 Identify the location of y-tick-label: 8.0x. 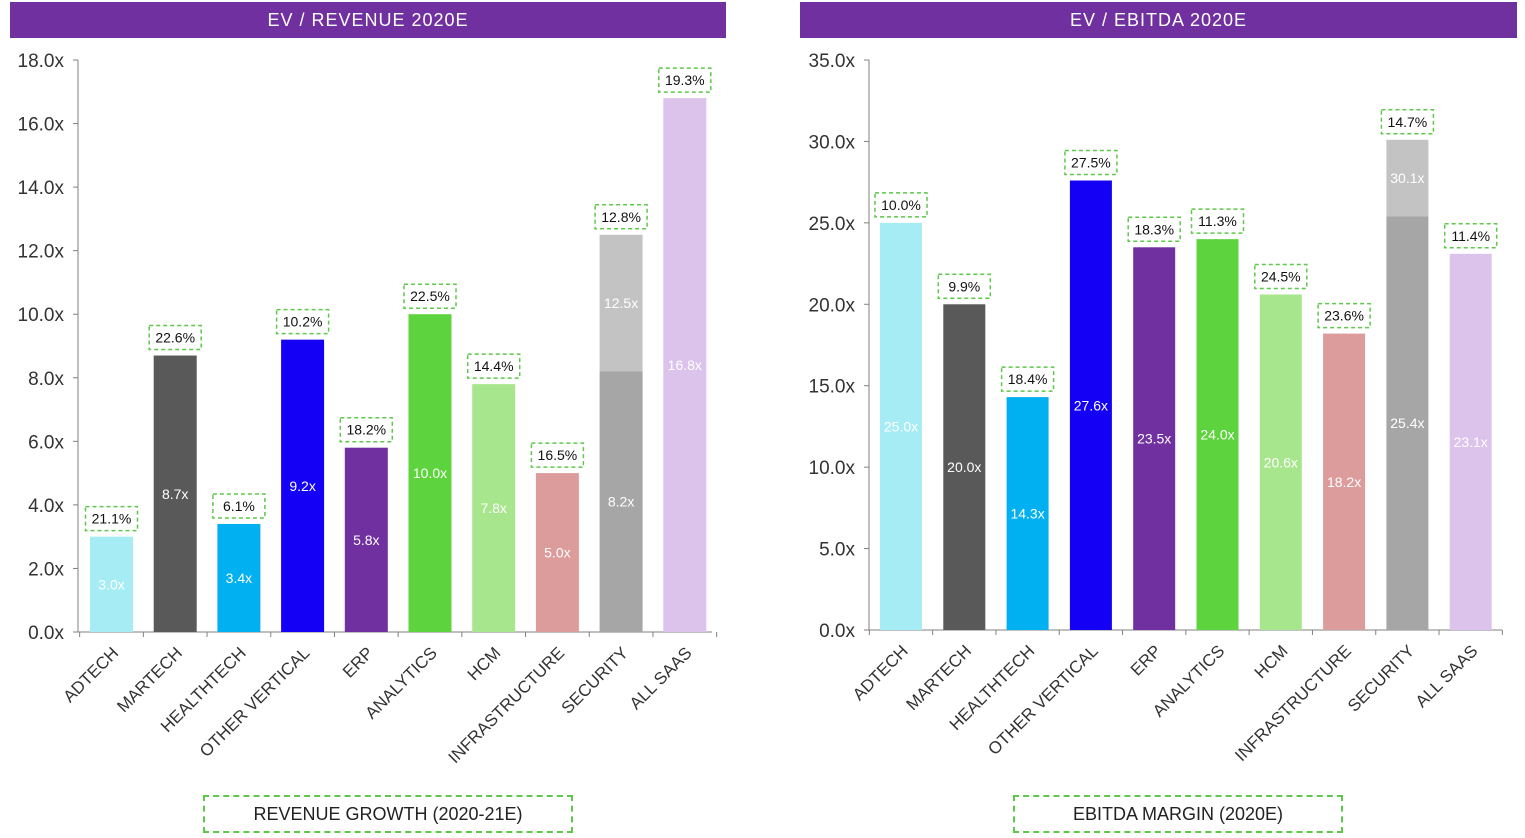
(46, 379).